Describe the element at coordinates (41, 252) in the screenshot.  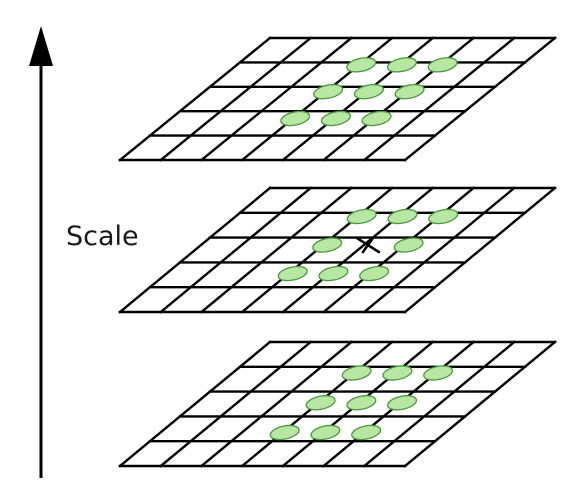
I see `scale-axis` at that location.